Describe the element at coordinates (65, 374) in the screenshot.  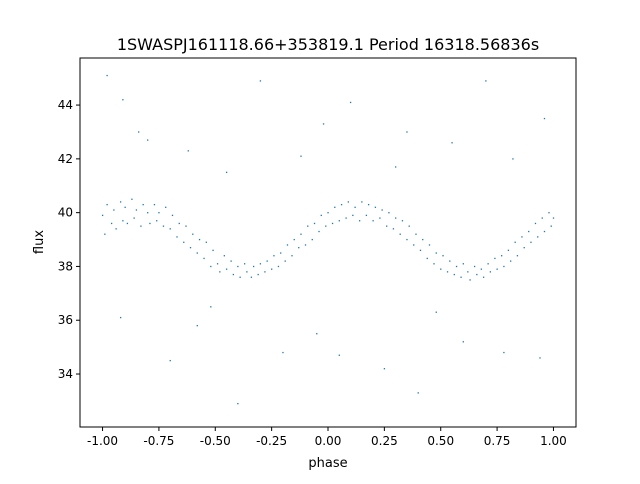
I see `y-tick-label: 34` at that location.